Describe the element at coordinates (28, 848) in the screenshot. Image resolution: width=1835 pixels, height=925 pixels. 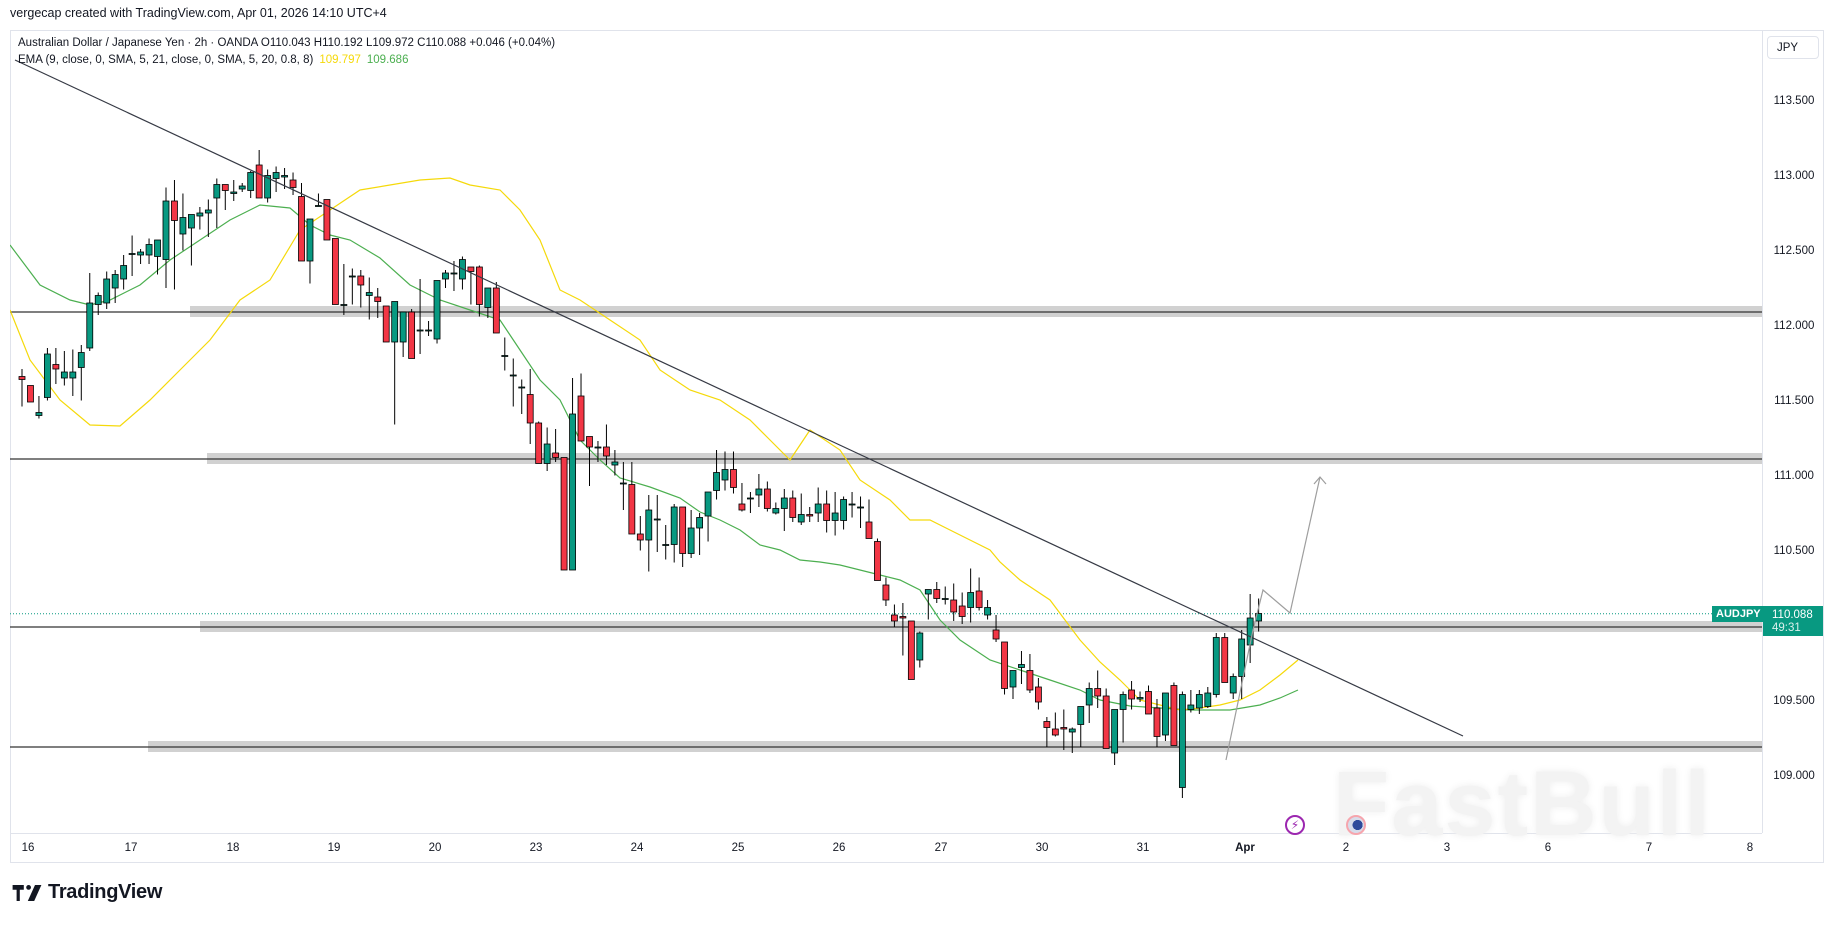
I see `time-tick: 16` at that location.